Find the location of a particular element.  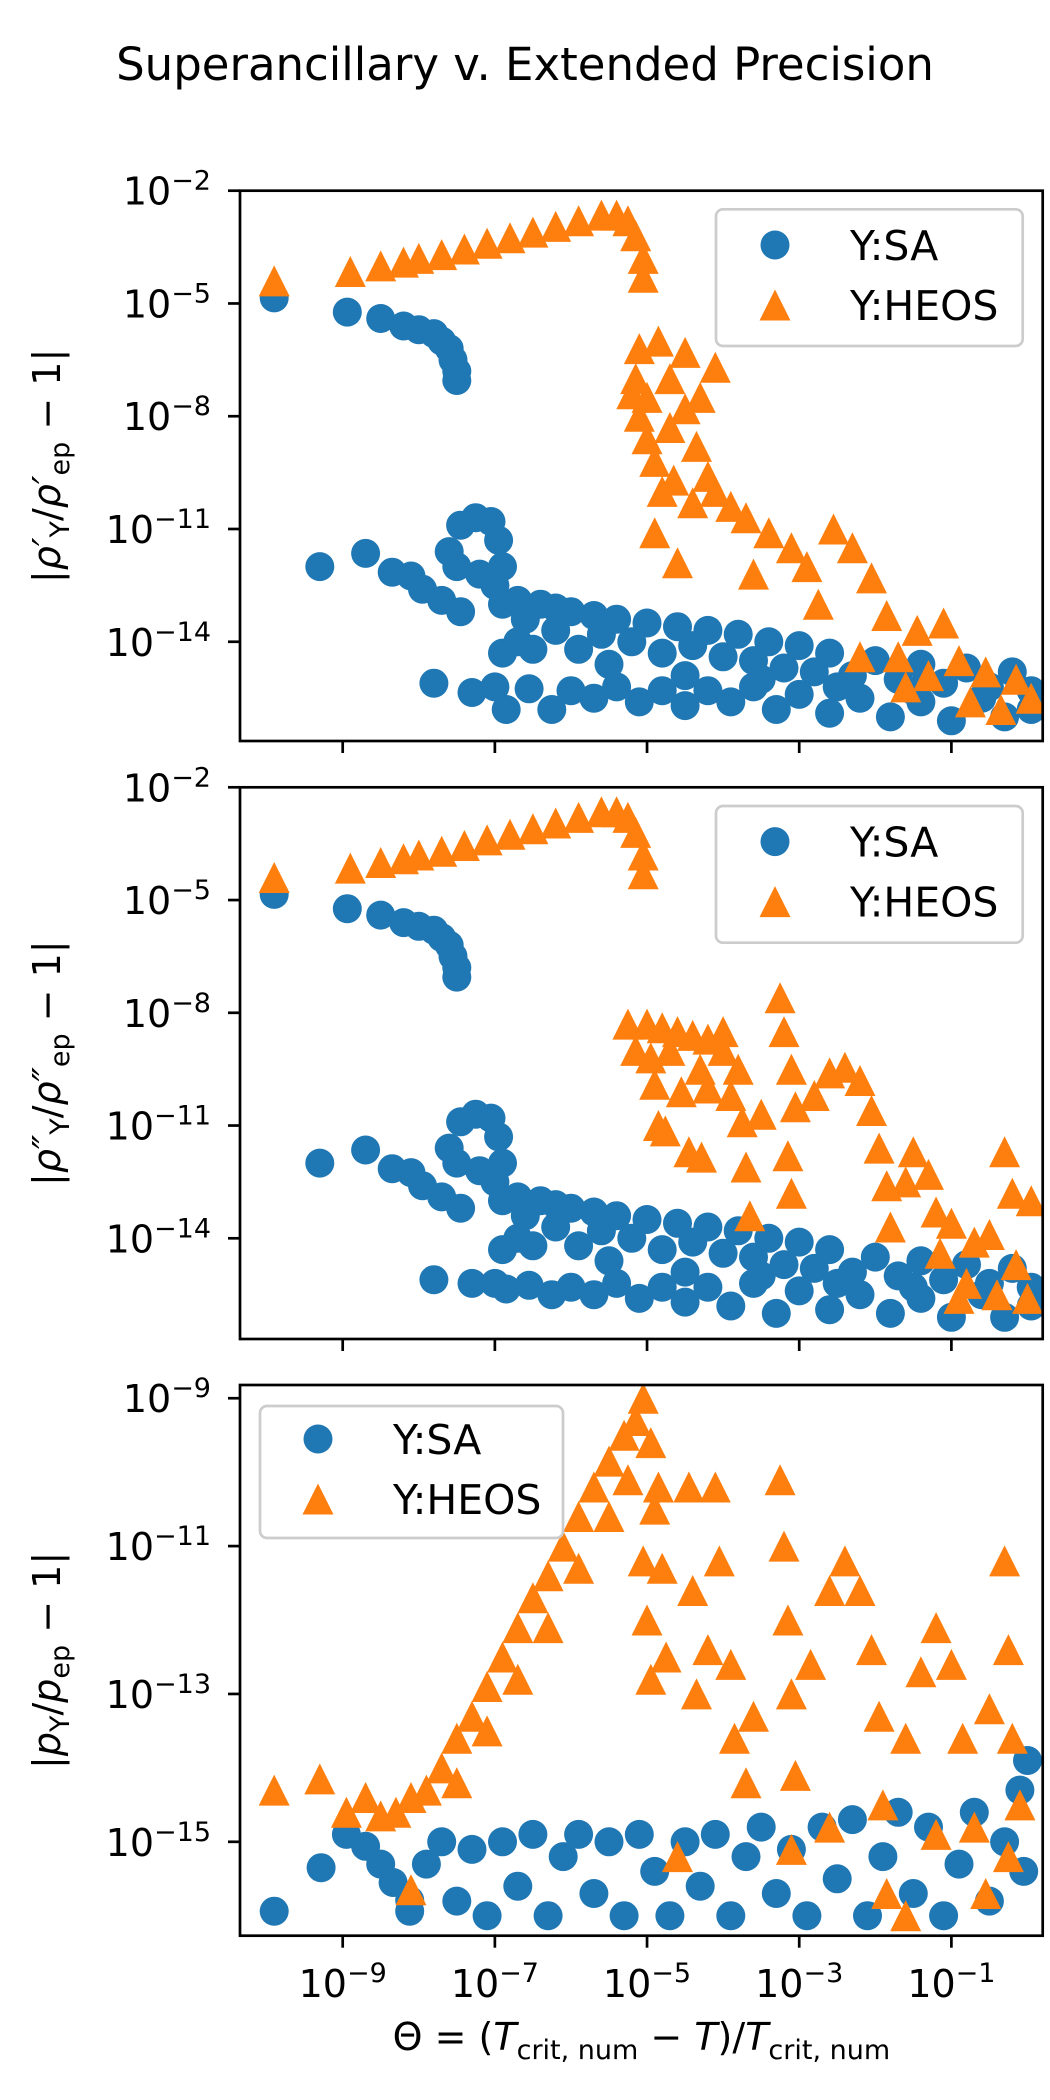

y-tick-label: 10−14 is located at coordinates (158, 1237).